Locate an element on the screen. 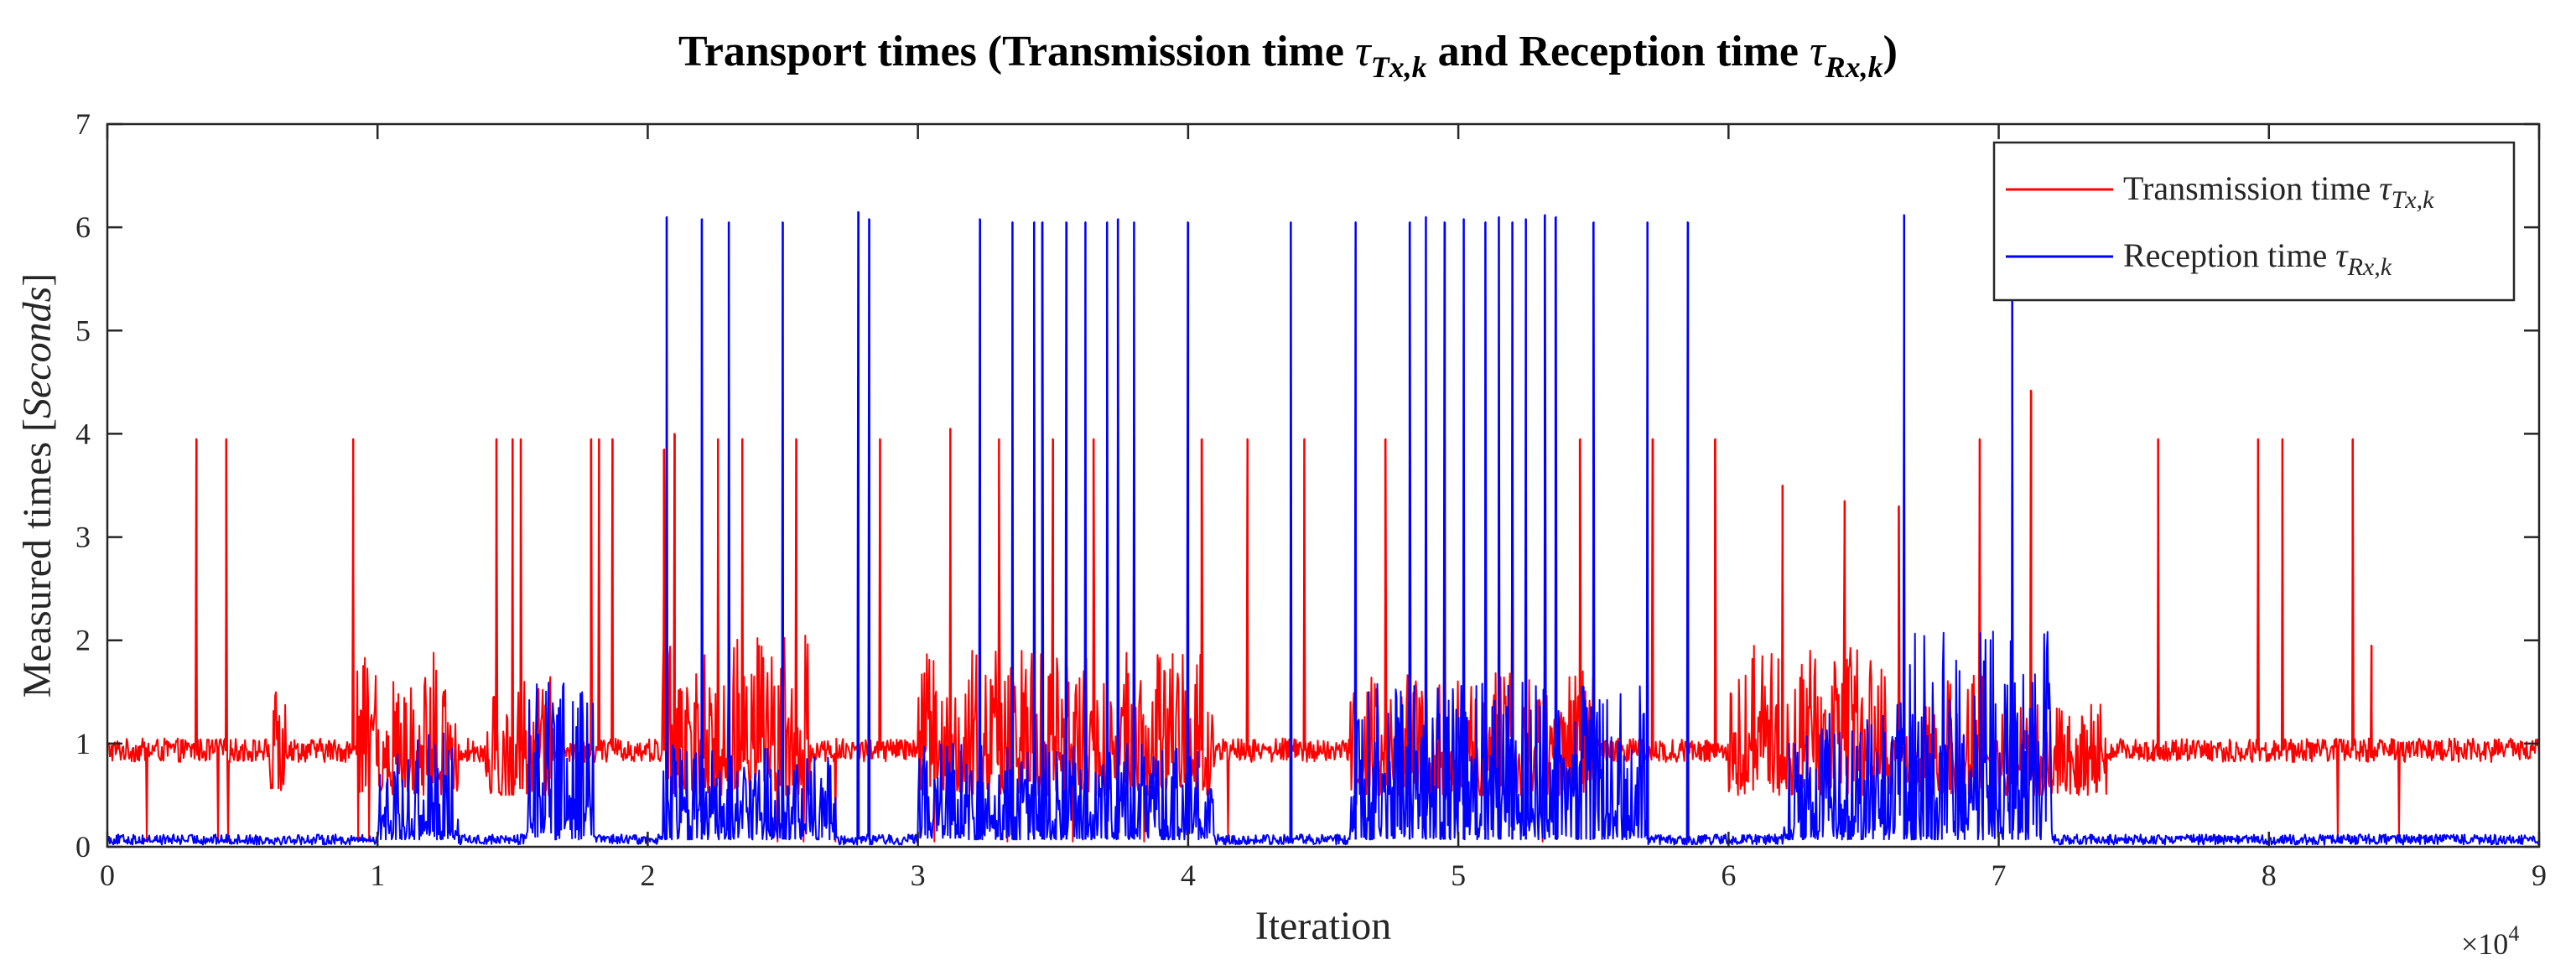  y-axis-label-prefix: Measured times [ is located at coordinates (37, 558).